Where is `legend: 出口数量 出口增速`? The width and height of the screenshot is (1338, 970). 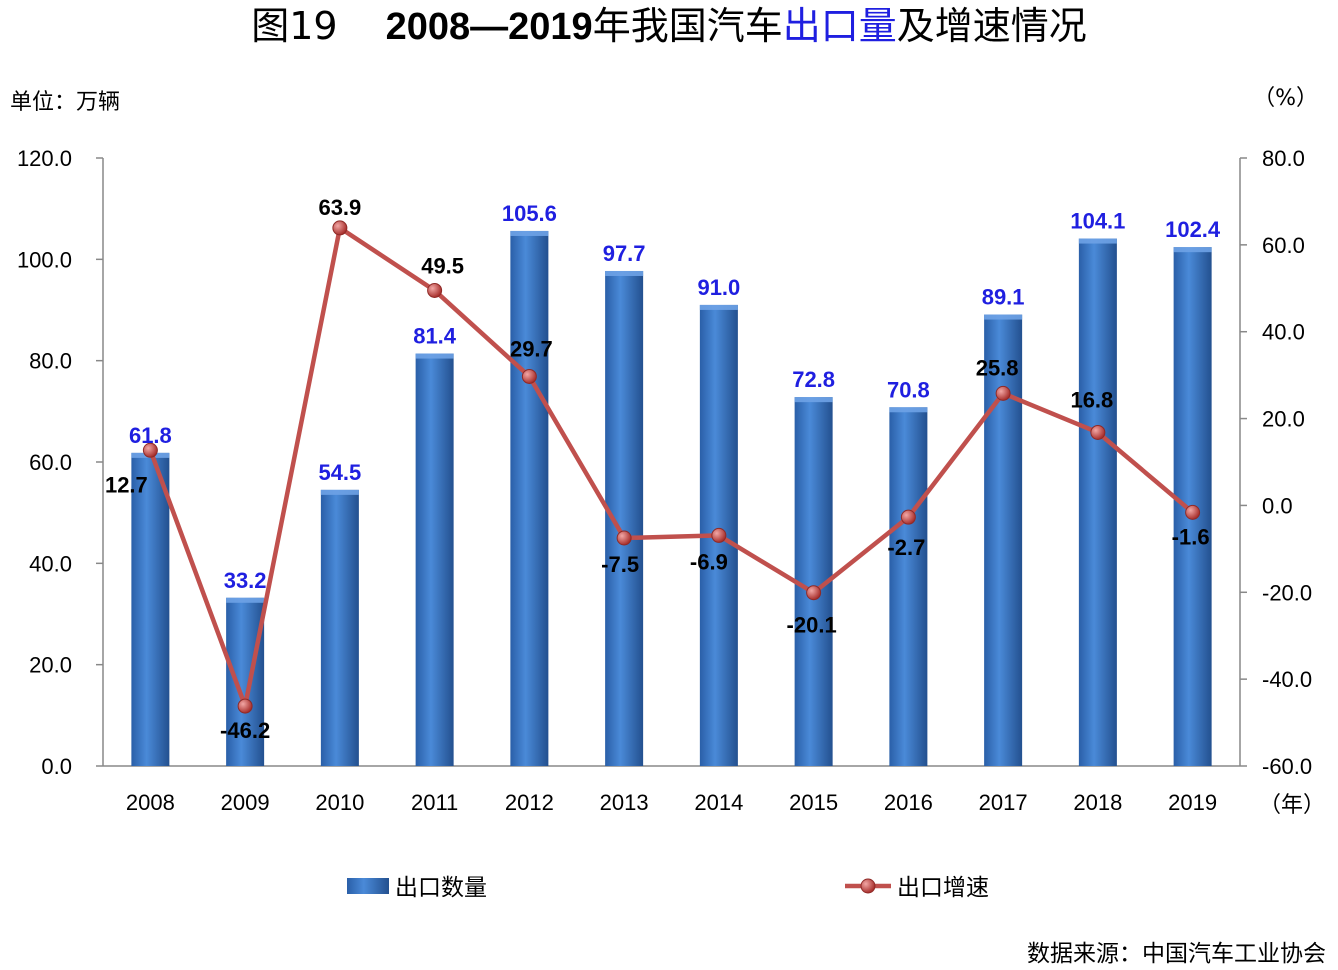
legend: 出口数量 出口增速 is located at coordinates (668, 888).